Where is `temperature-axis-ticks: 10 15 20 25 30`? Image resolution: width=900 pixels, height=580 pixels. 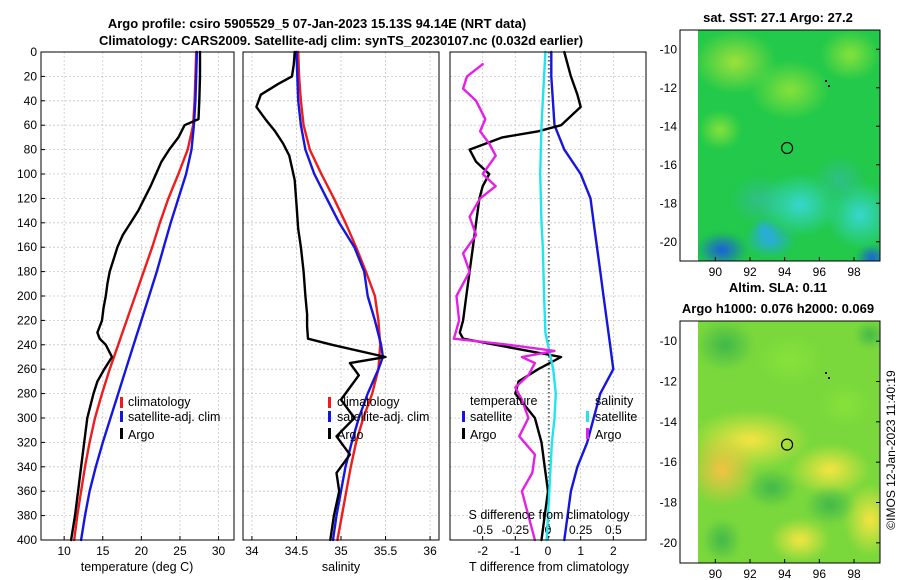
temperature-axis-ticks: 10 15 20 25 30 is located at coordinates (141, 547).